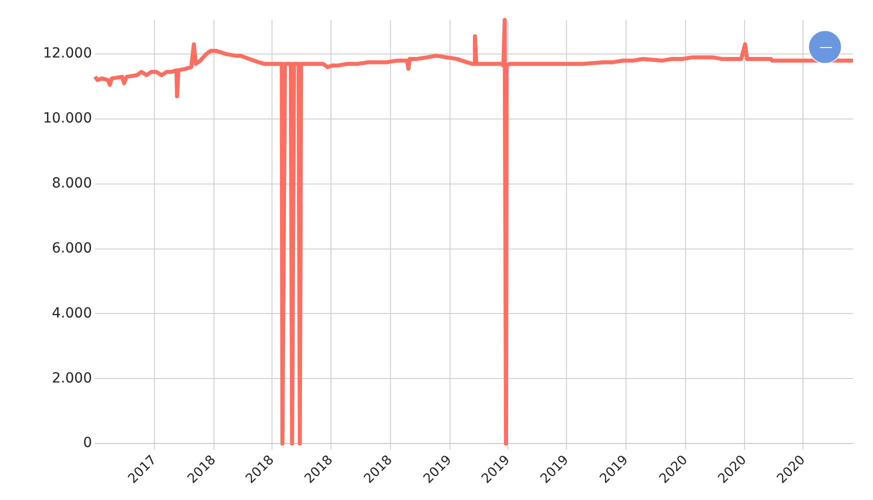 This screenshot has height=500, width=873. What do you see at coordinates (72, 378) in the screenshot?
I see `y-tick-label: 2.000` at bounding box center [72, 378].